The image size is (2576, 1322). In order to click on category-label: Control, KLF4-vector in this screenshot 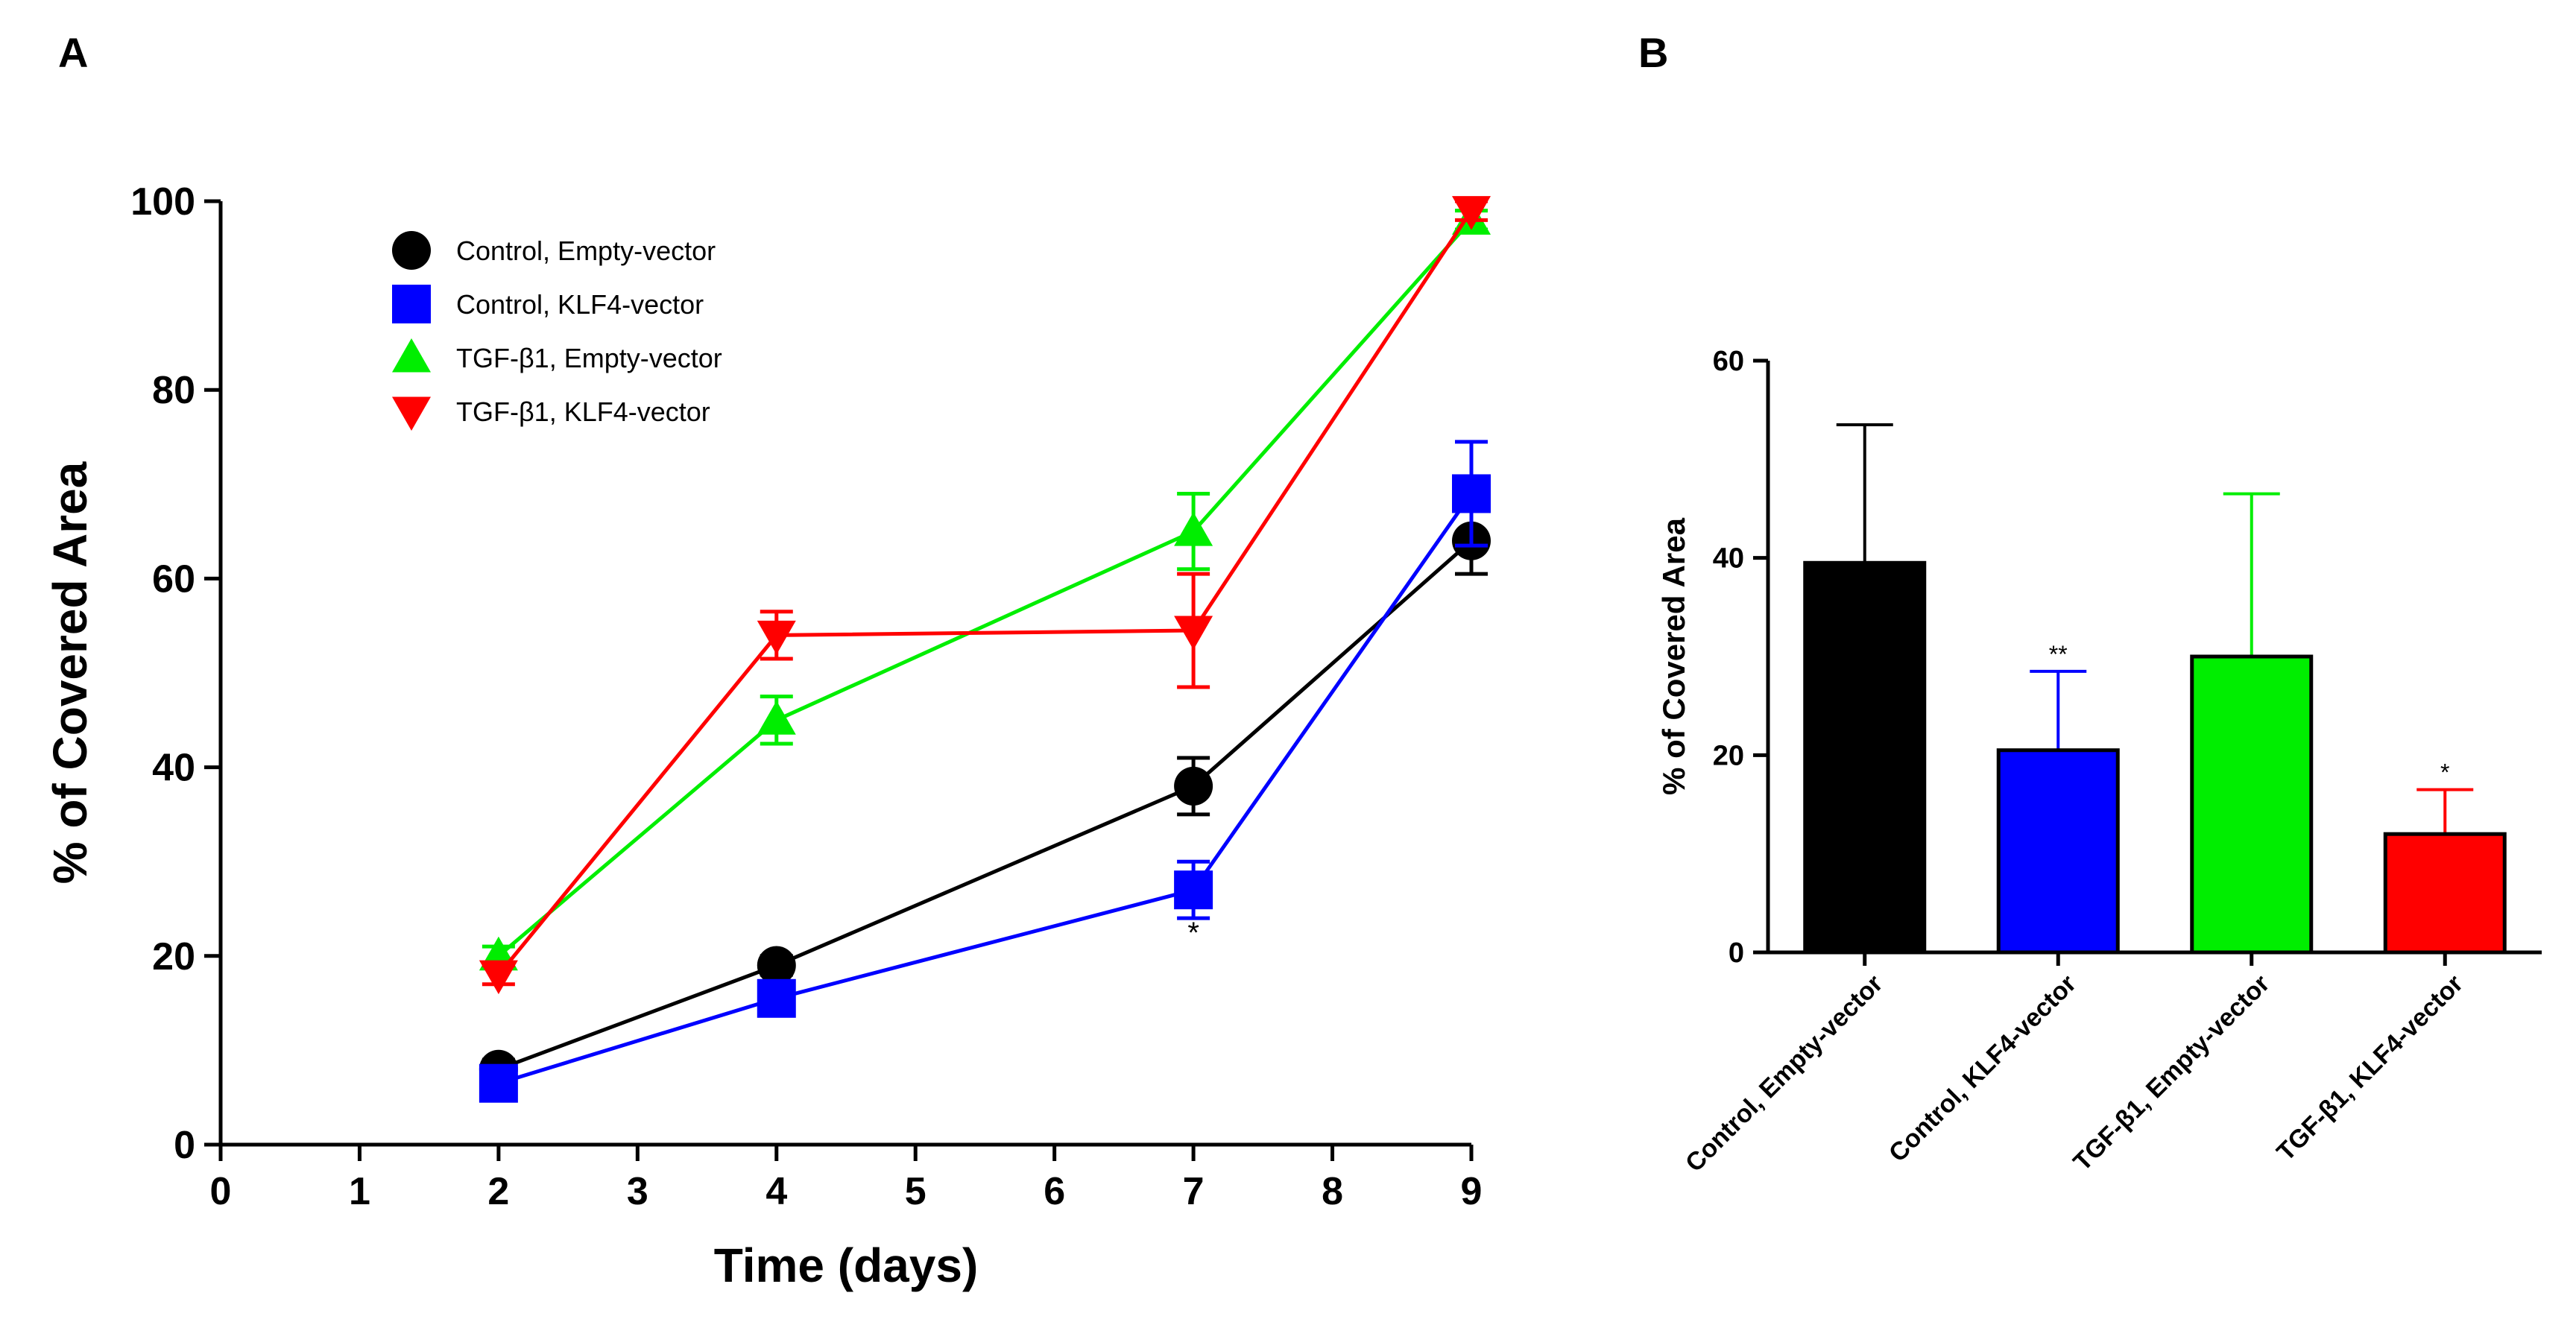, I will do `click(1983, 1069)`.